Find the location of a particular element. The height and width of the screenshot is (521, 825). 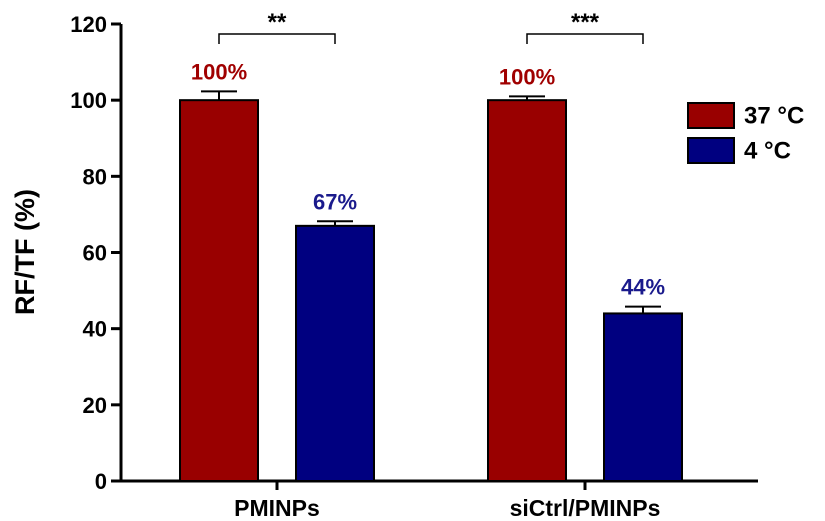

legend-label-1: 4 °C is located at coordinates (767, 151).